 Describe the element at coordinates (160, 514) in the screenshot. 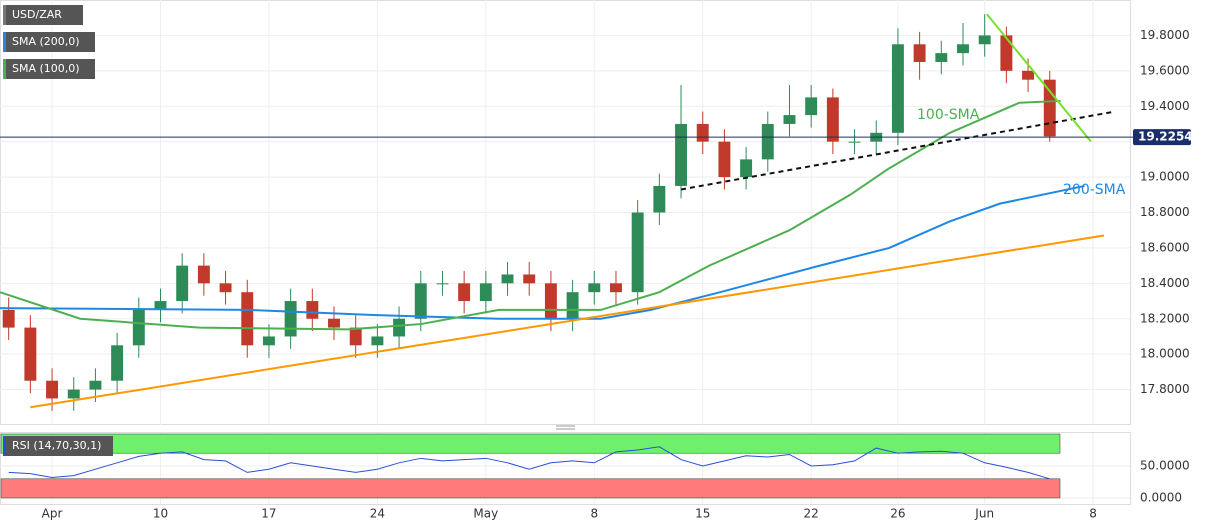

I see `x-tick-label: 10` at that location.